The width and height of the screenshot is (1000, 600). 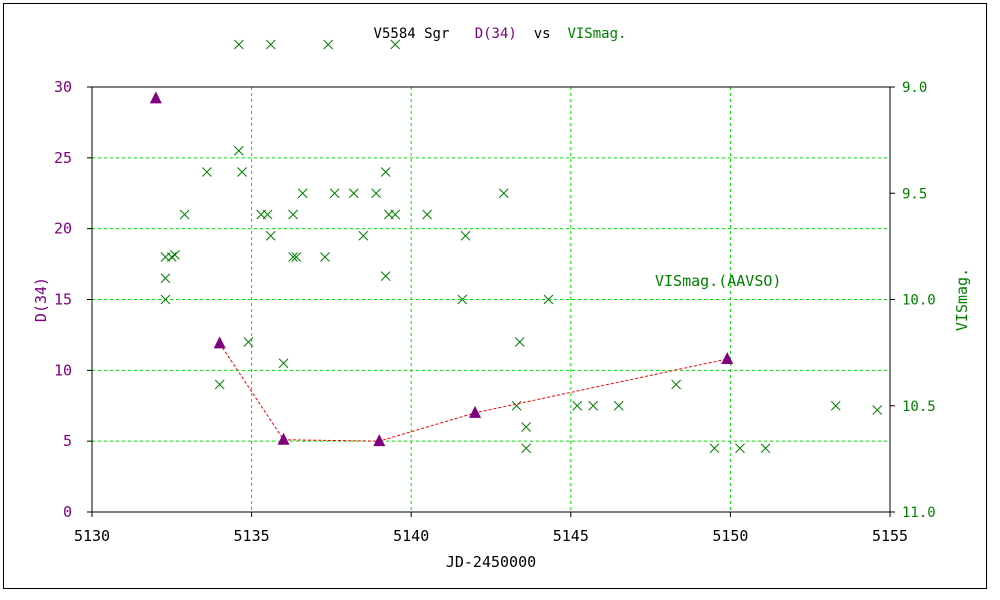 What do you see at coordinates (63, 370) in the screenshot?
I see `y-left-tick-label: 10` at bounding box center [63, 370].